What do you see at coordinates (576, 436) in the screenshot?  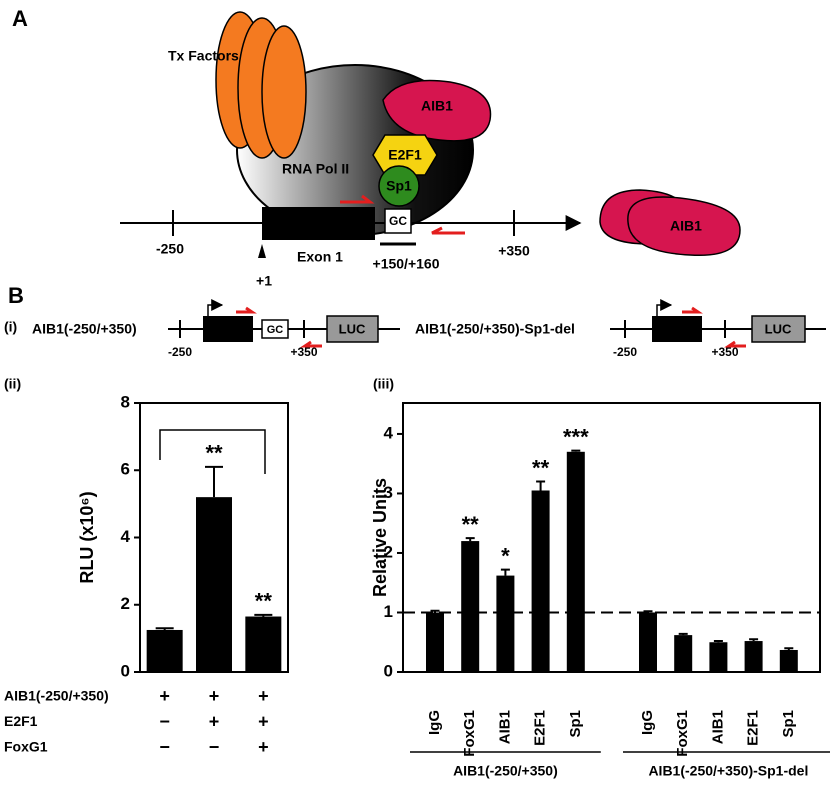 I see `significance: ***` at bounding box center [576, 436].